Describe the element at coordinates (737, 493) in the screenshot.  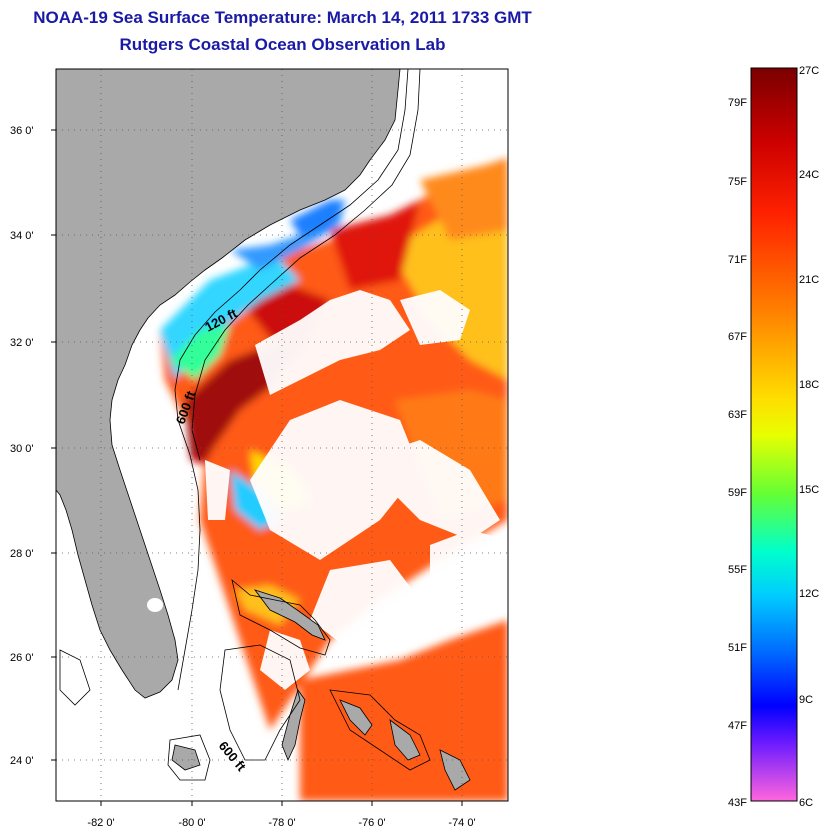
I see `colorbar-f-label: 59F` at that location.